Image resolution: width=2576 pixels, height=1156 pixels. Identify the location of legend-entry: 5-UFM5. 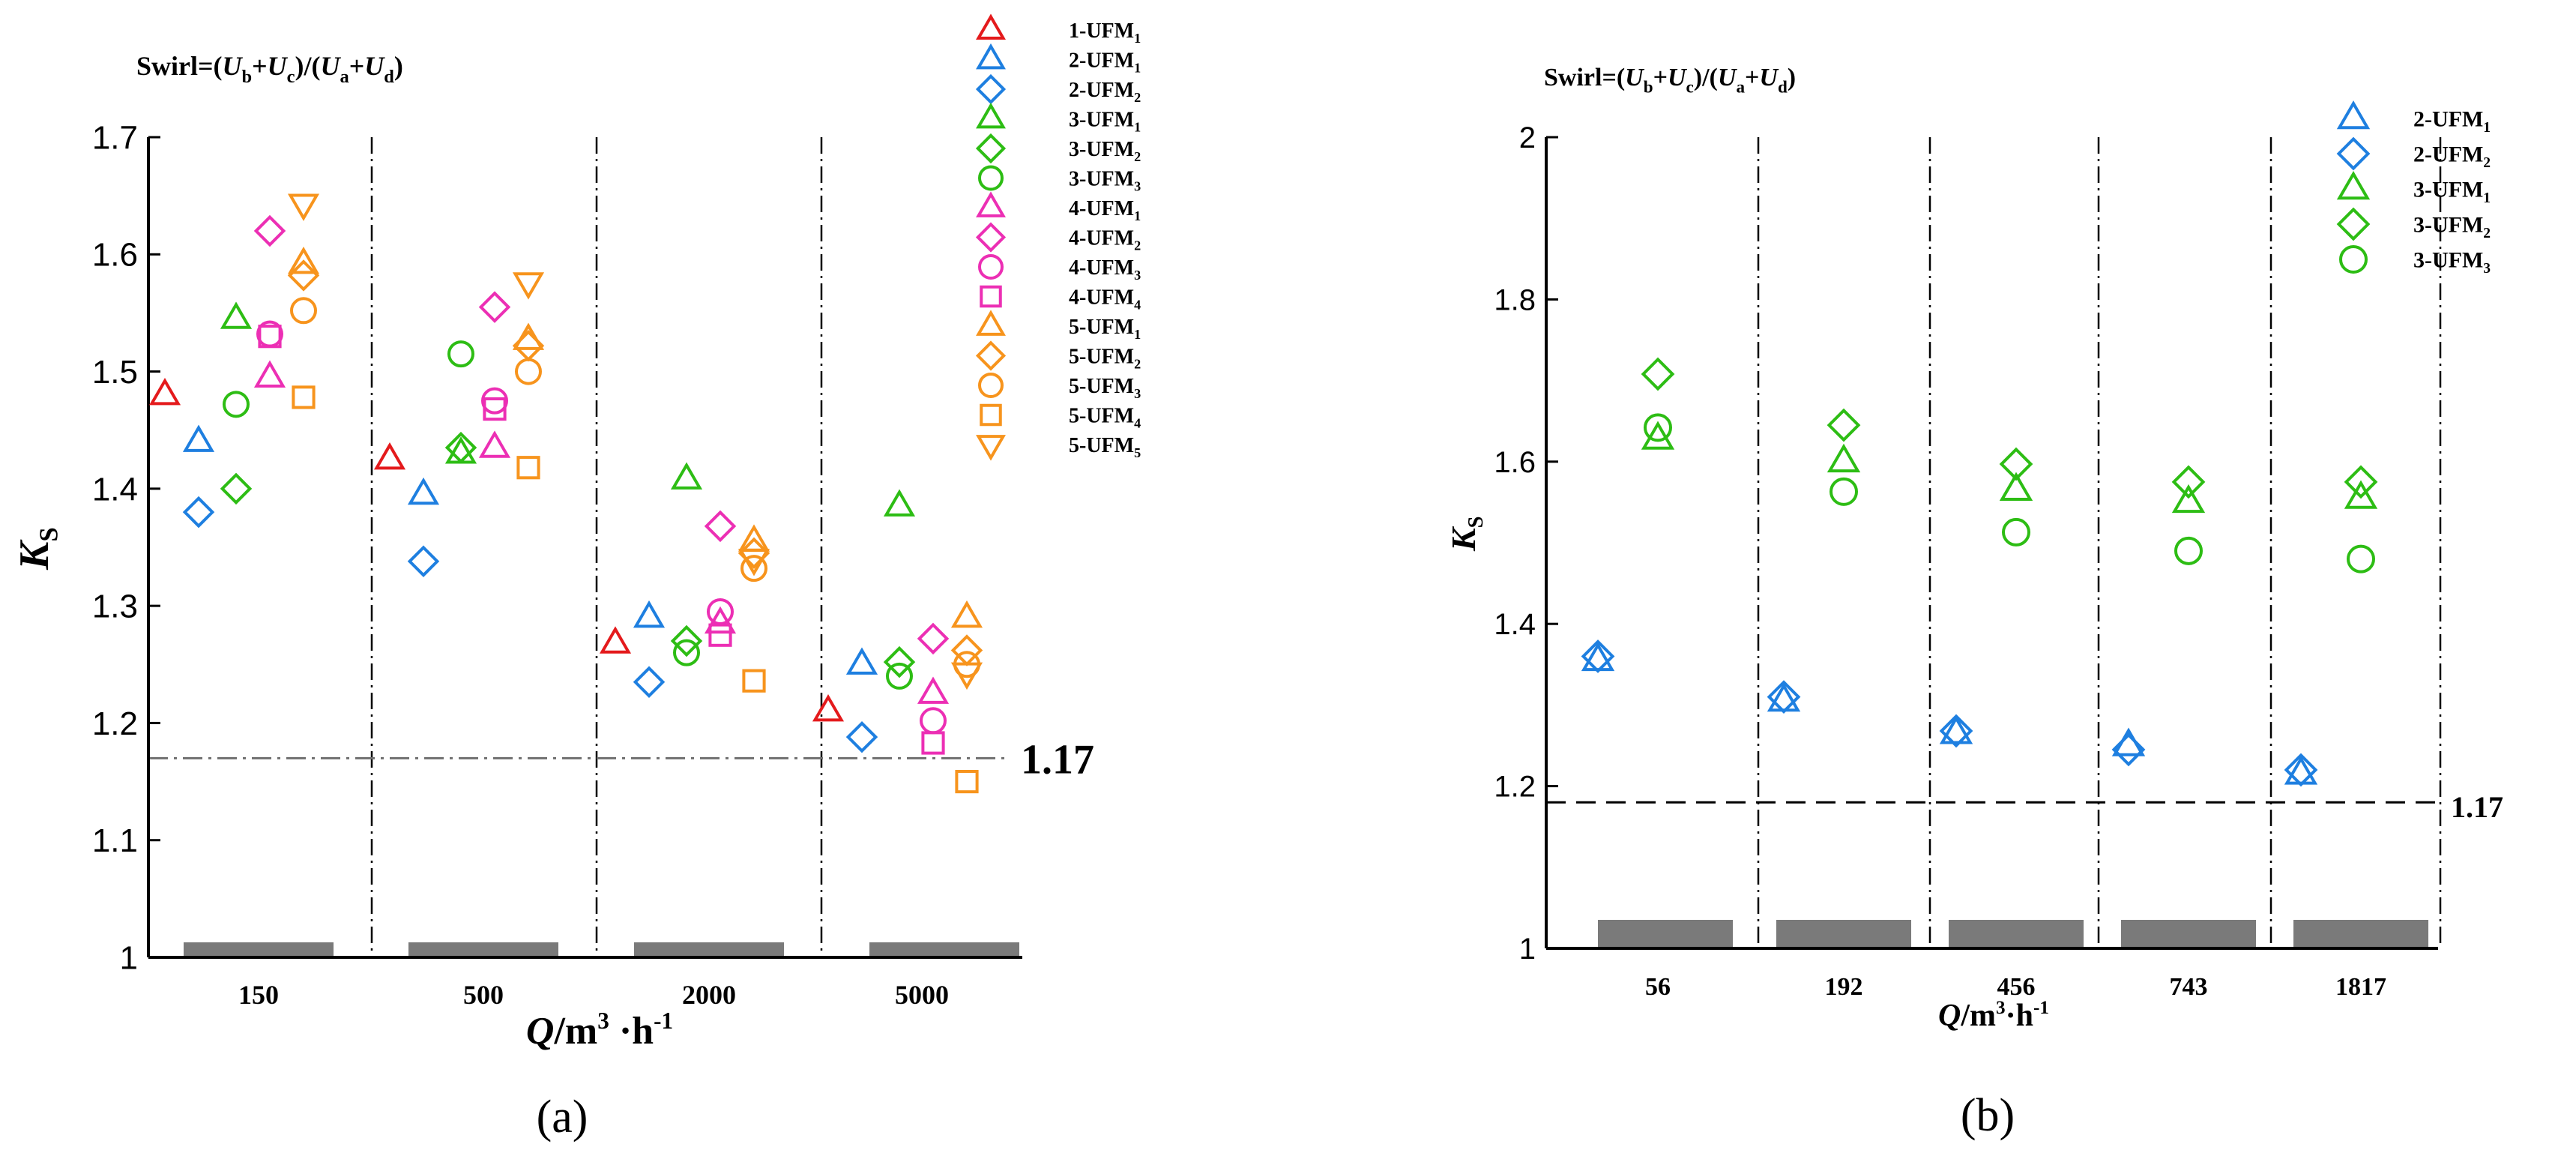
(1105, 447).